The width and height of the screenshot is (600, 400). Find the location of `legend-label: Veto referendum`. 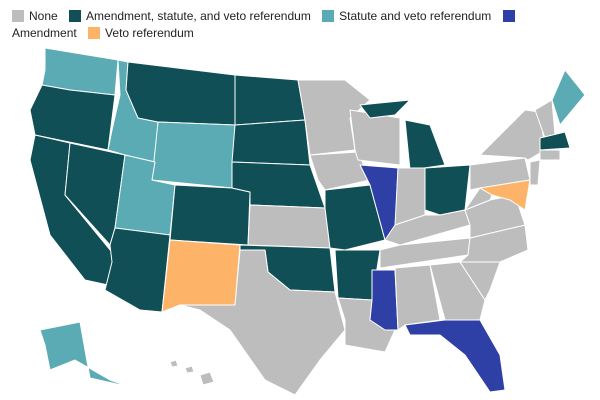

legend-label: Veto referendum is located at coordinates (149, 33).